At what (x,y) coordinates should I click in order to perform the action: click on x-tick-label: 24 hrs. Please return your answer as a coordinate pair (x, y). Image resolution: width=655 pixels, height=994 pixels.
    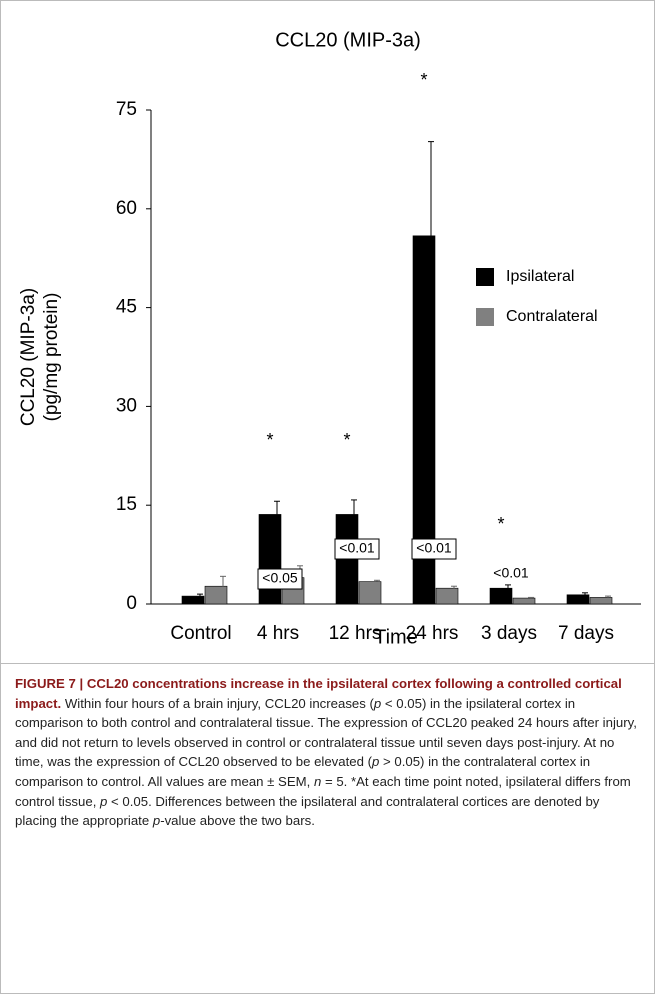
    Looking at the image, I should click on (432, 633).